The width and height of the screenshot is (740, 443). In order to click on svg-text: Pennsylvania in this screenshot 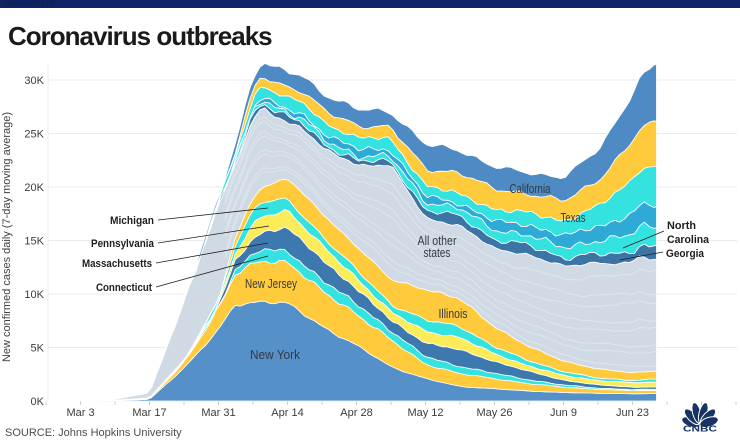, I will do `click(123, 244)`.